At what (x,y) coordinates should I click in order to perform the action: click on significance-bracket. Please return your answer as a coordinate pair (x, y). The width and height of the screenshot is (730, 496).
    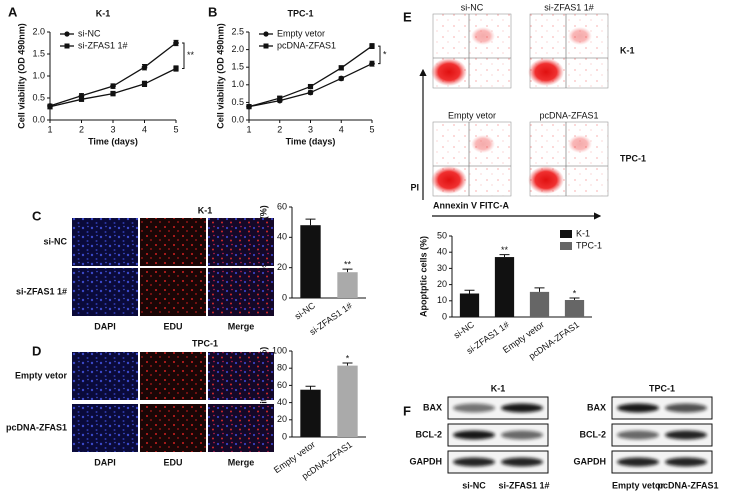
    Looking at the image, I should click on (379, 55).